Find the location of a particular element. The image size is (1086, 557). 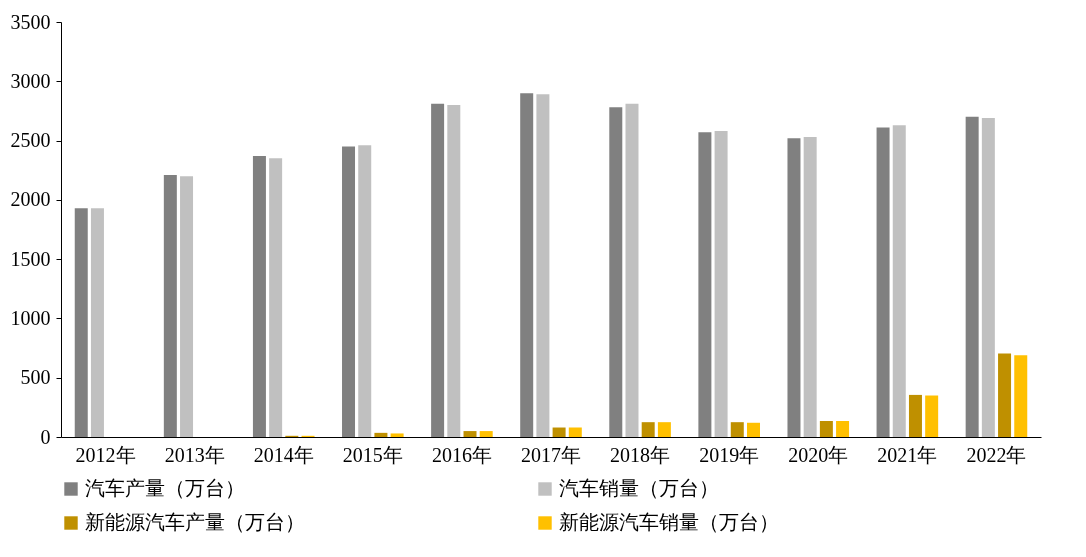

x-tick-label: 2016年 is located at coordinates (461, 454).